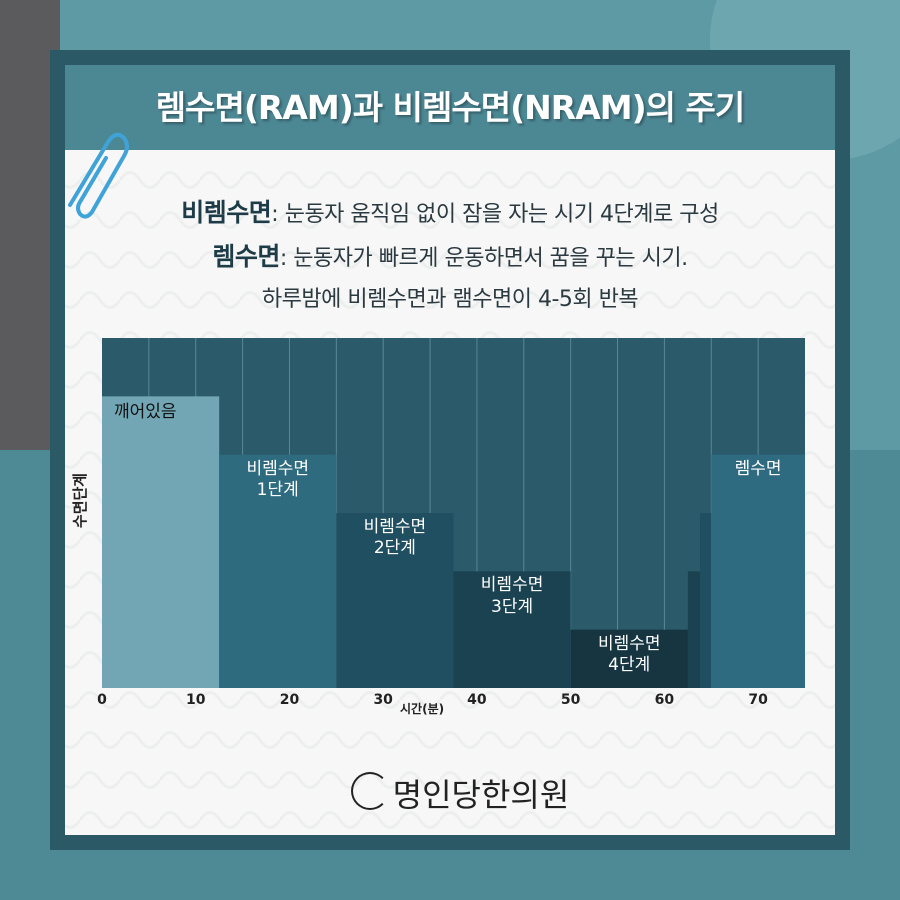 This screenshot has width=900, height=900. I want to click on x-axis-label: 시간(분), so click(422, 709).